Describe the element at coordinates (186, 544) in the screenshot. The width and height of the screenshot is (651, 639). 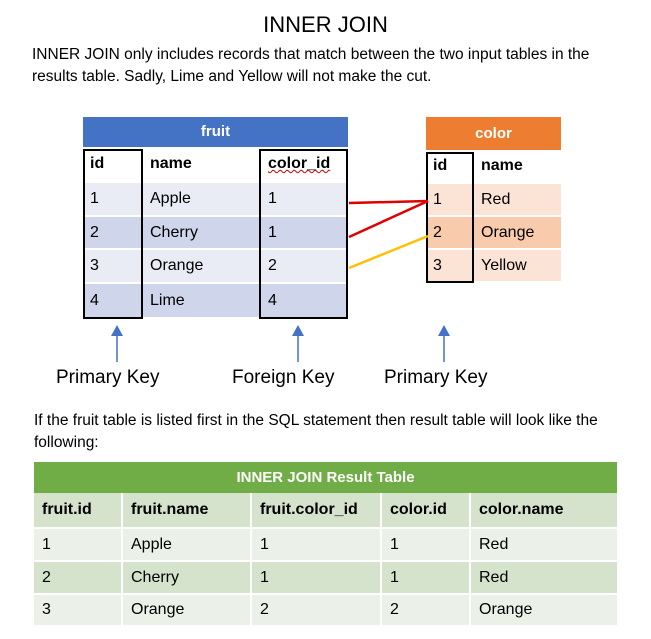
I see `result-cell: Apple` at that location.